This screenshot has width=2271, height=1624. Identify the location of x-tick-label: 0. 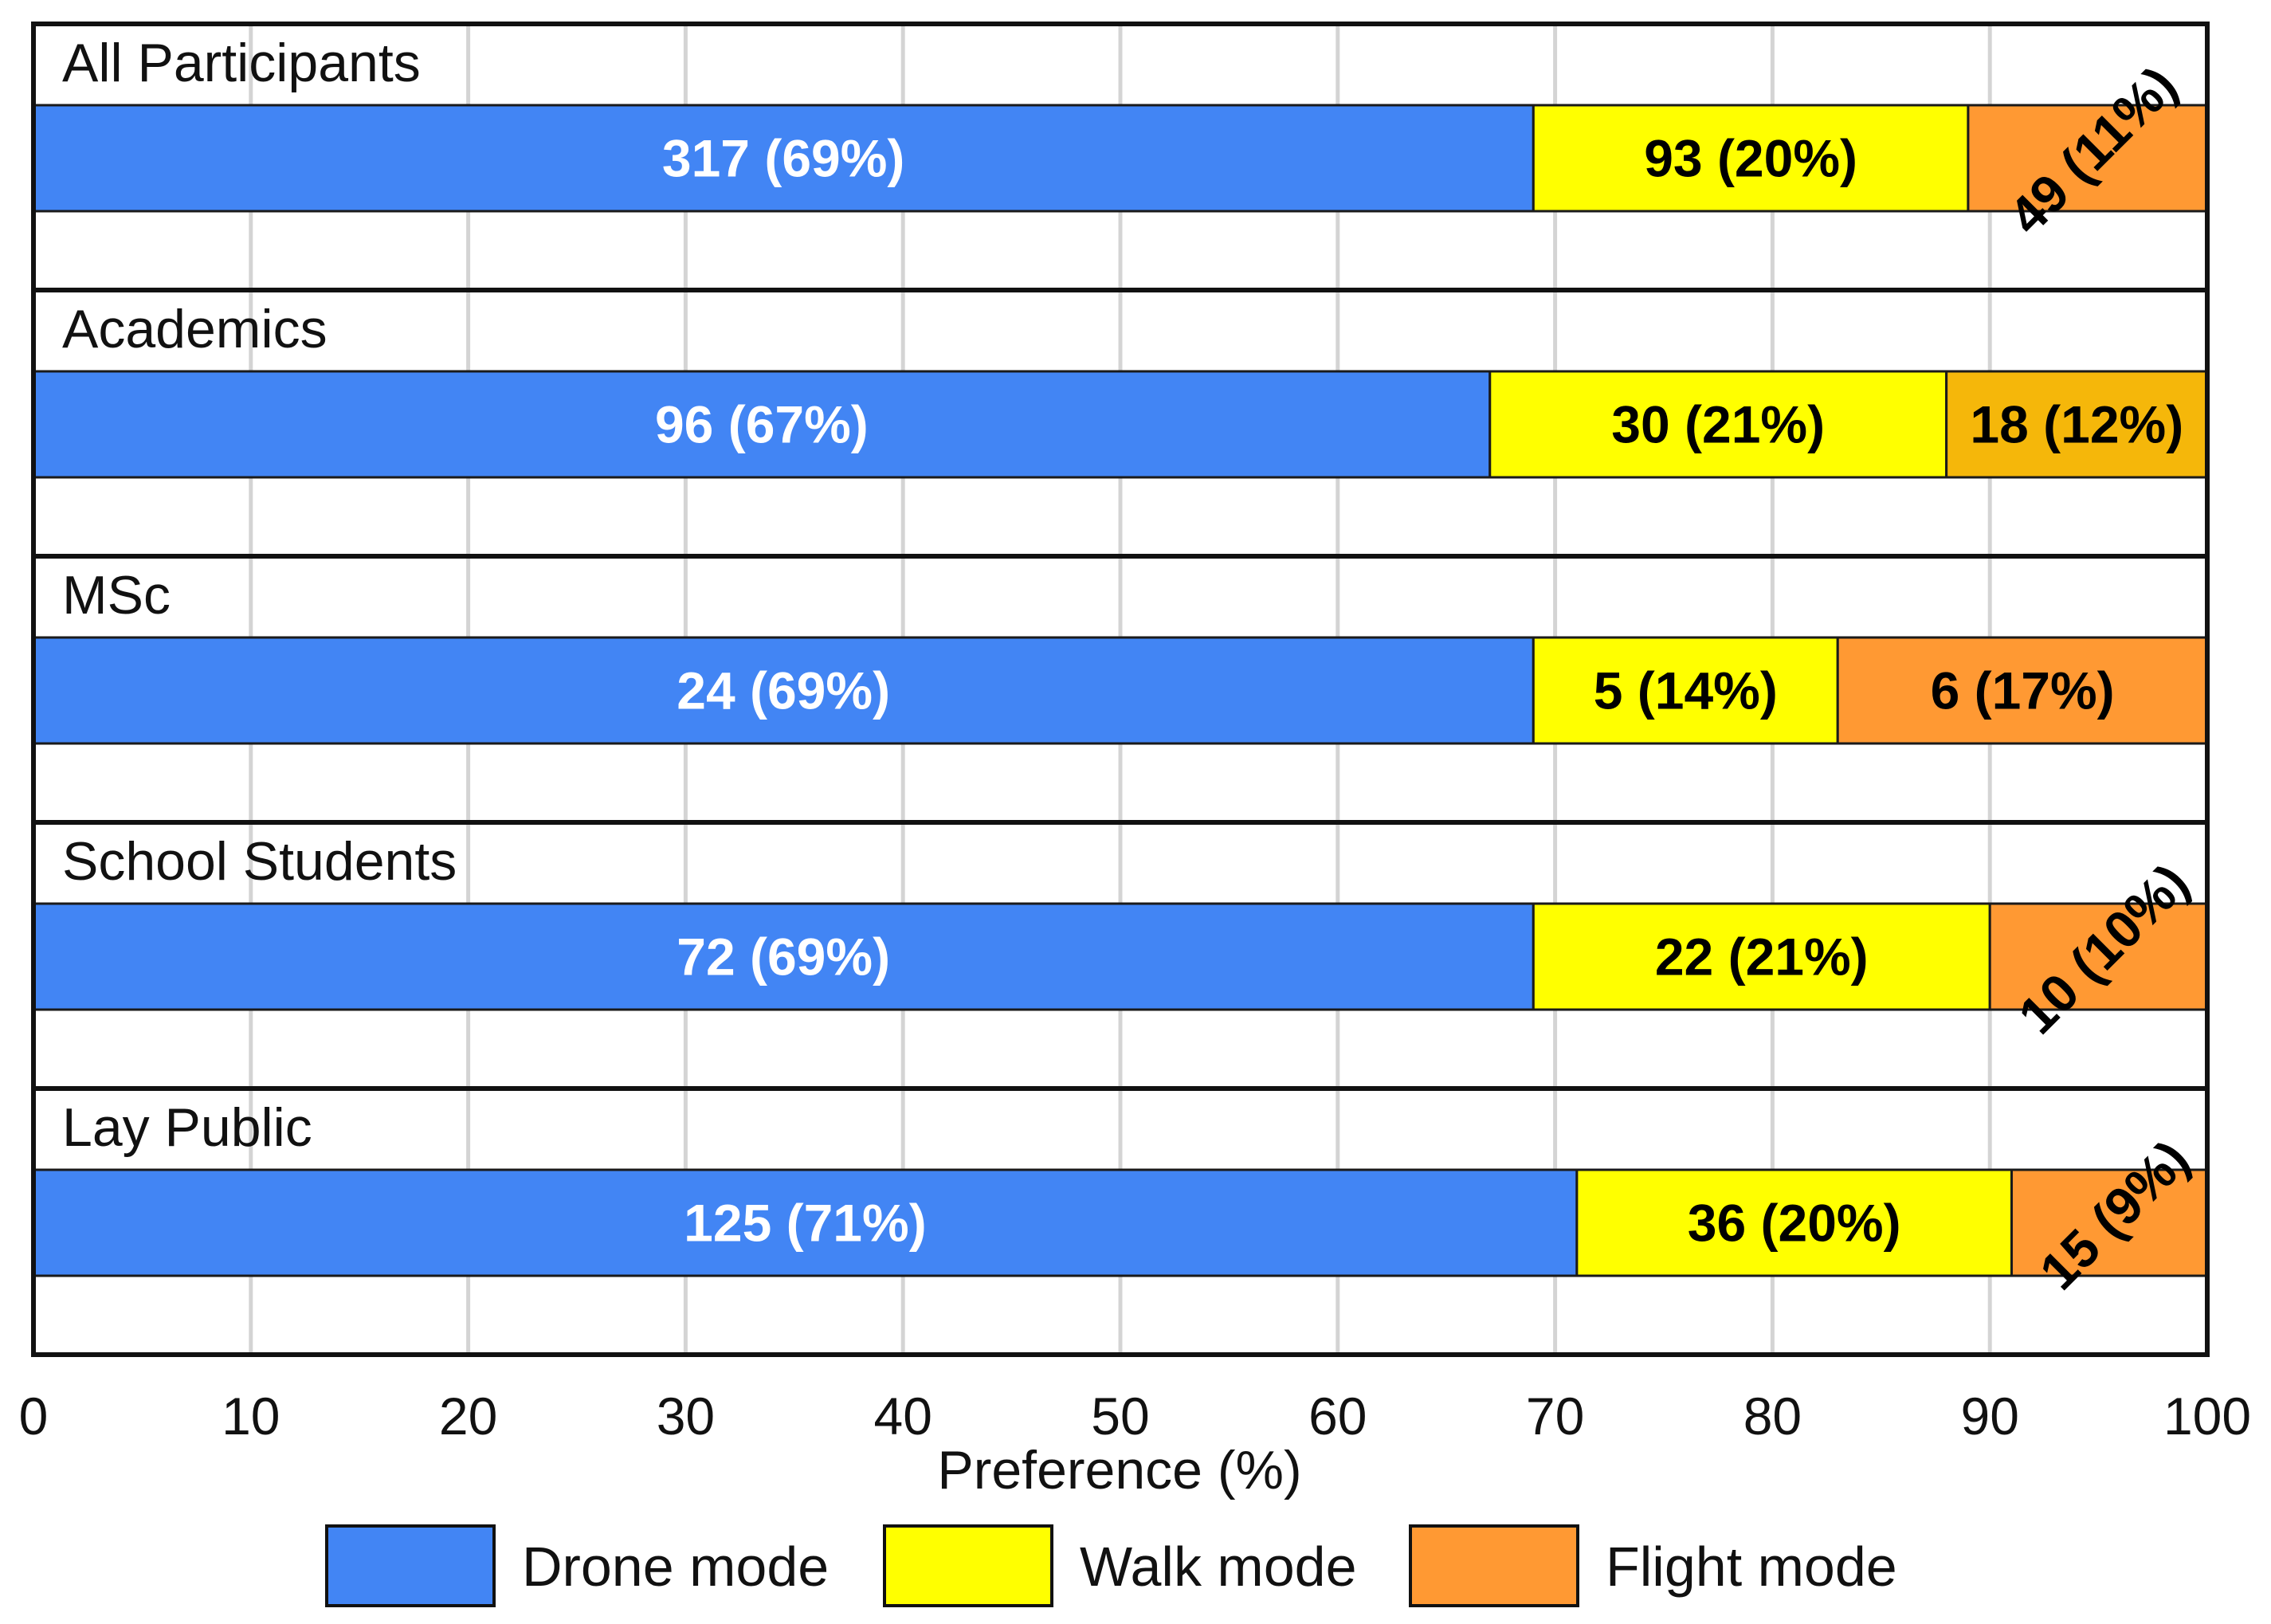
(34, 1416).